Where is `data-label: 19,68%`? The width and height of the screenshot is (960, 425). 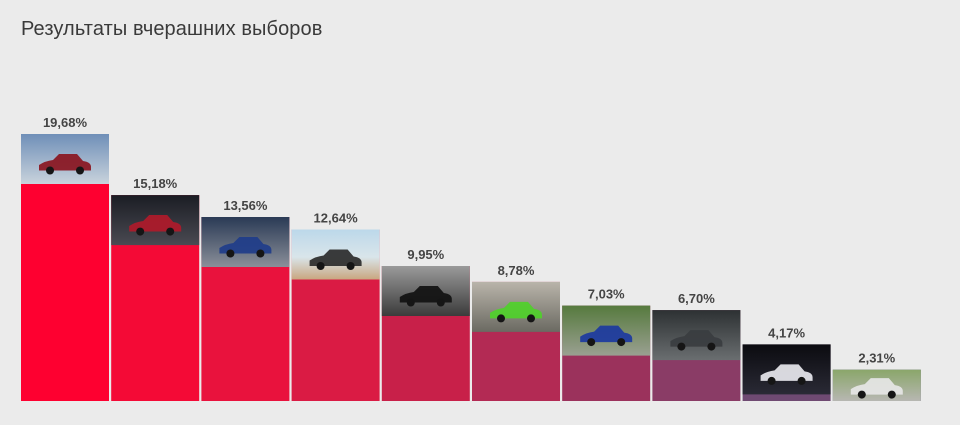 data-label: 19,68% is located at coordinates (65, 122).